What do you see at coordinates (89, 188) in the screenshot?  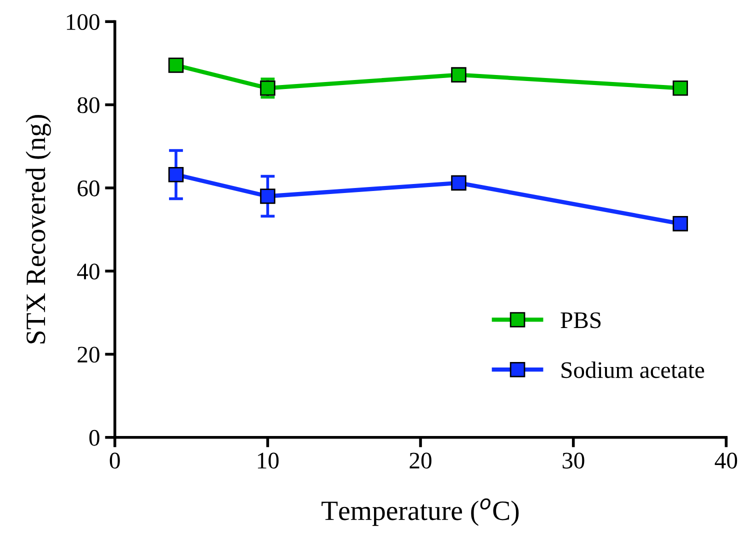 I see `y-tick-label: 60` at bounding box center [89, 188].